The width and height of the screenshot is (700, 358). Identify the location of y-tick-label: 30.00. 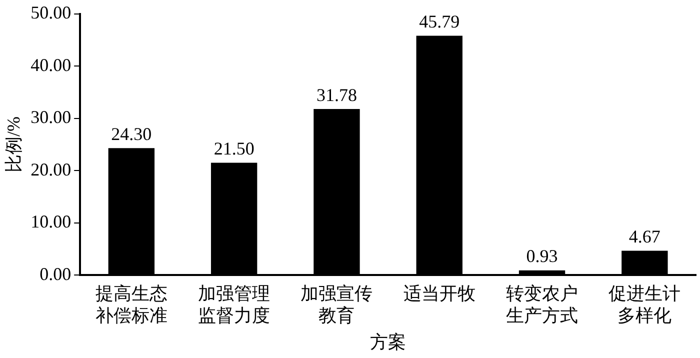
(51, 117).